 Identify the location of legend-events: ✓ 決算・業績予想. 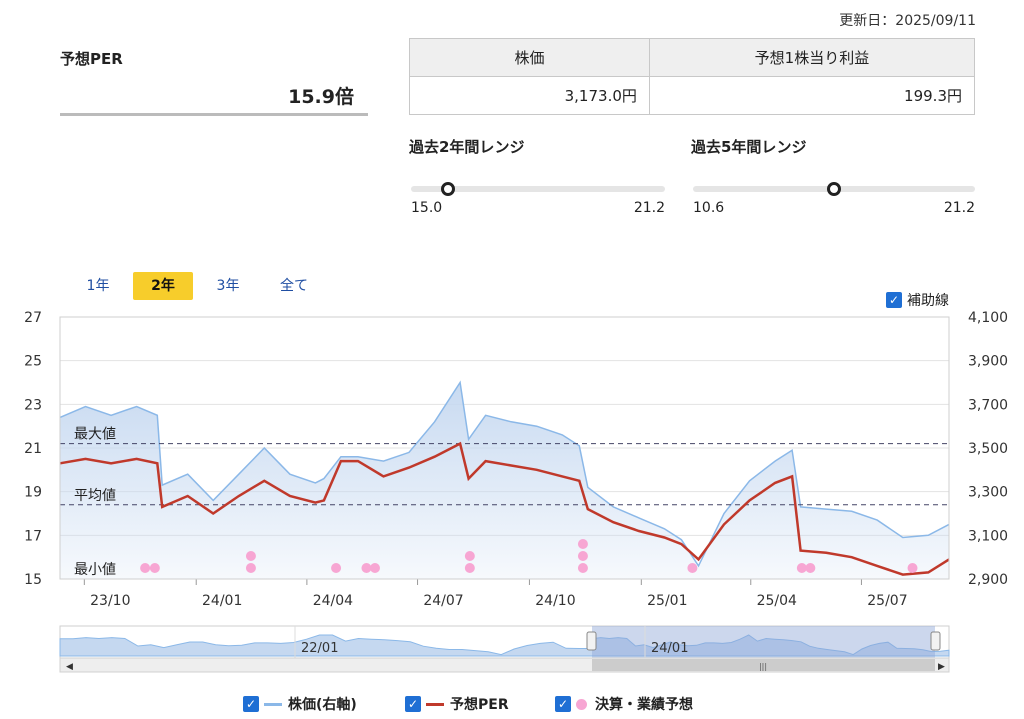
(624, 704).